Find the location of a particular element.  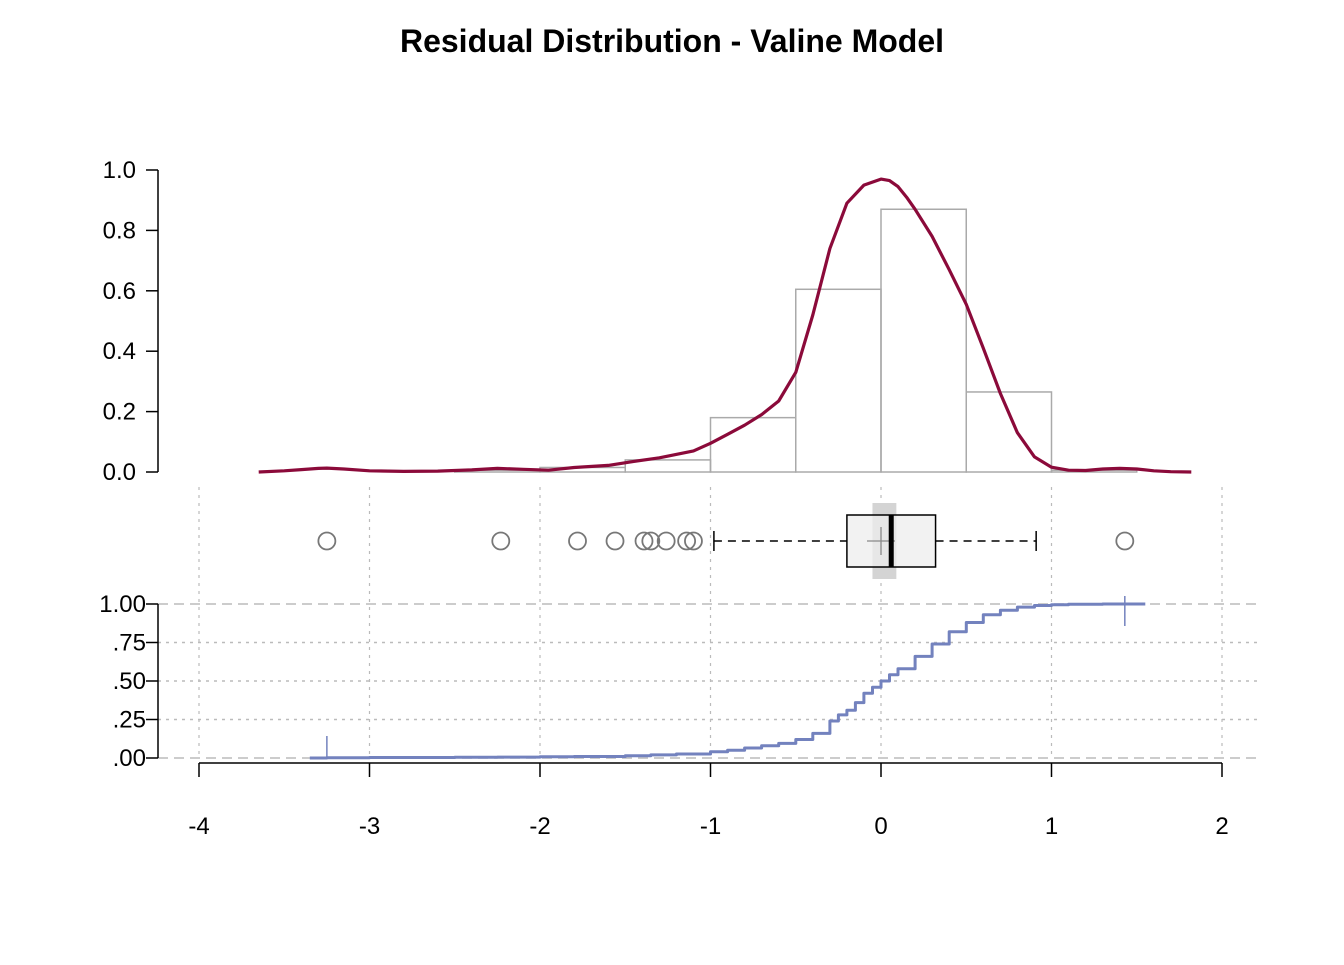

x-tick-label: -2 is located at coordinates (539, 826).